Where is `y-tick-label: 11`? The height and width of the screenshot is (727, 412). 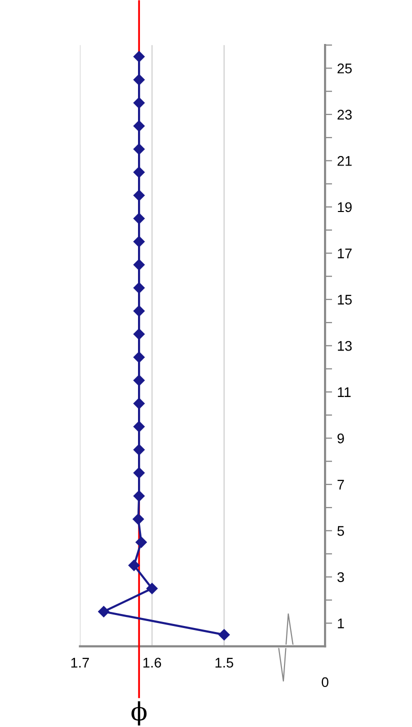
y-tick-label: 11 is located at coordinates (344, 392).